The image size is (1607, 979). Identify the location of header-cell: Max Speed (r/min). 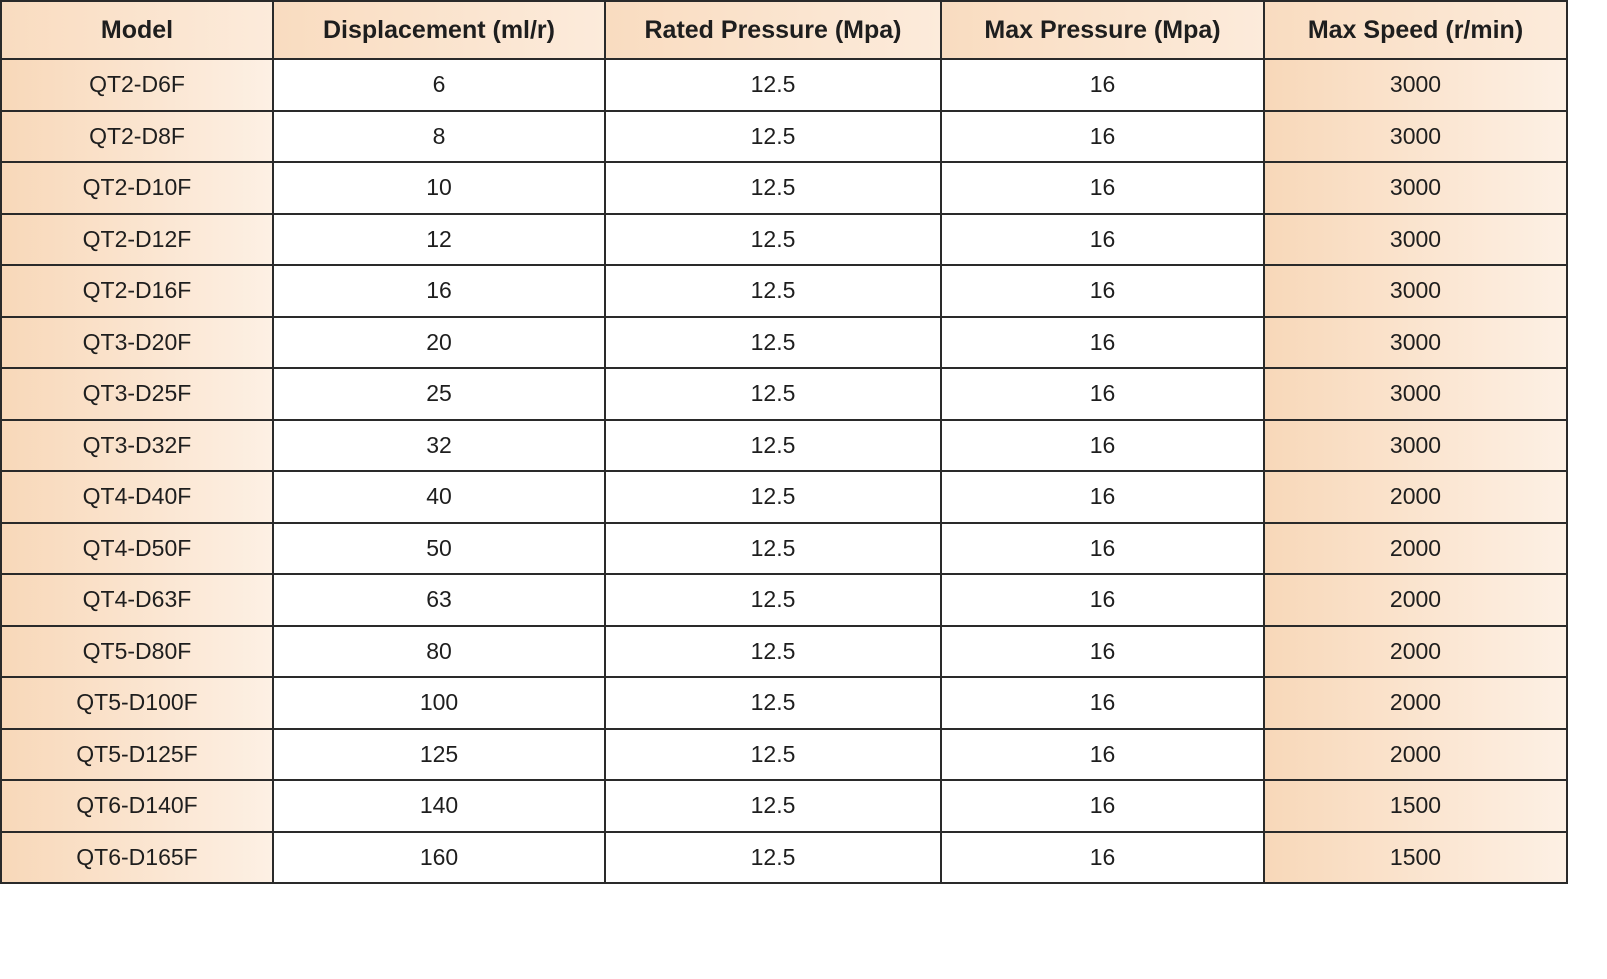
(1415, 30).